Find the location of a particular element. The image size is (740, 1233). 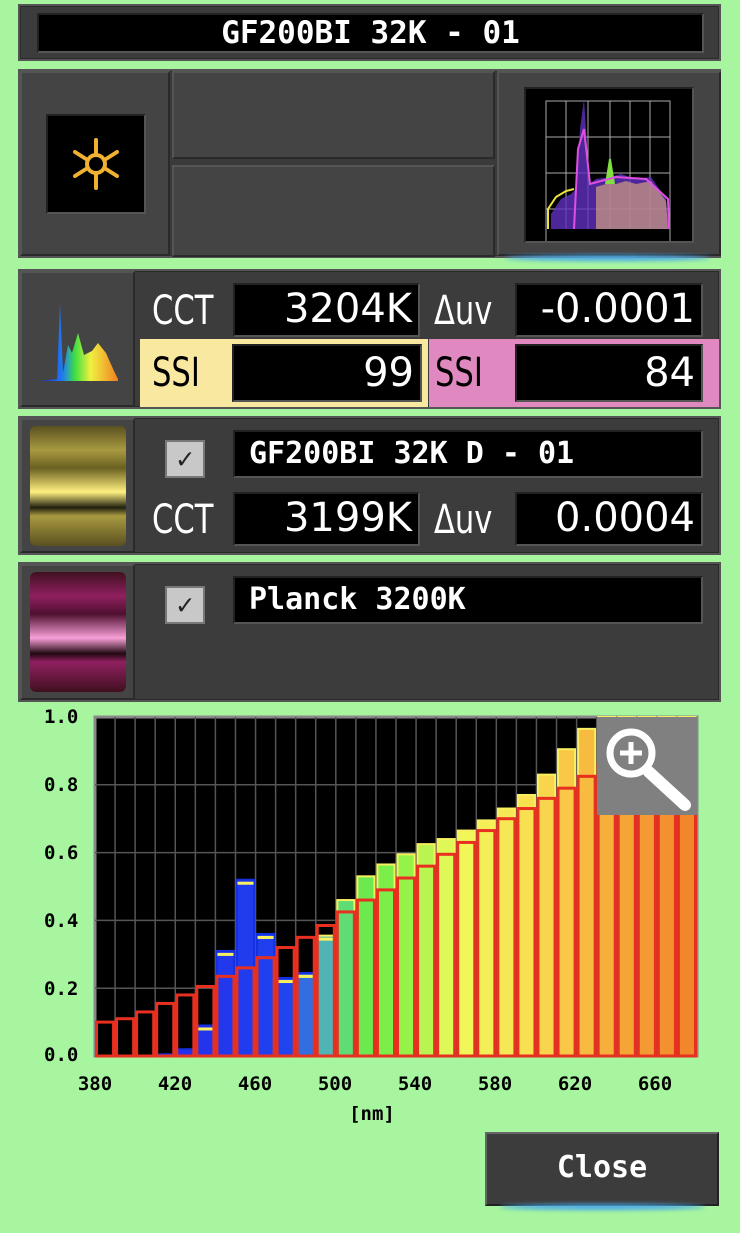

info-cell-bottom is located at coordinates (333, 211).